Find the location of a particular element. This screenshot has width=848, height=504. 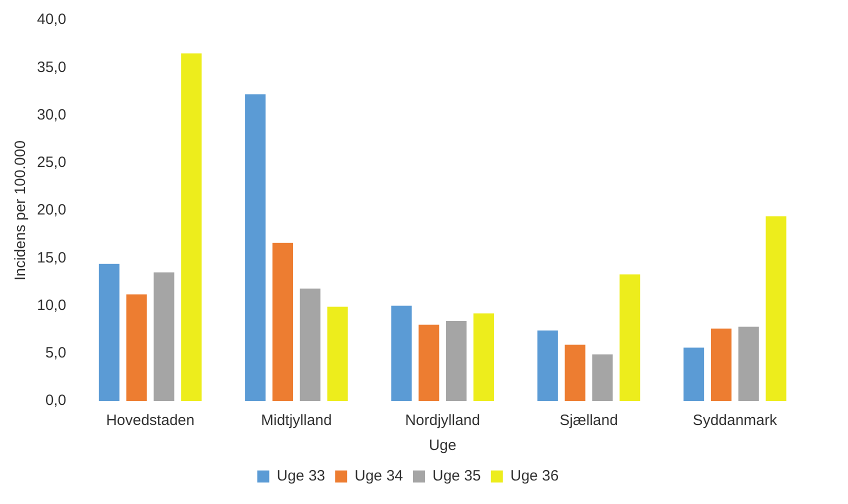

x-tick-label: Syddanmark is located at coordinates (735, 421).